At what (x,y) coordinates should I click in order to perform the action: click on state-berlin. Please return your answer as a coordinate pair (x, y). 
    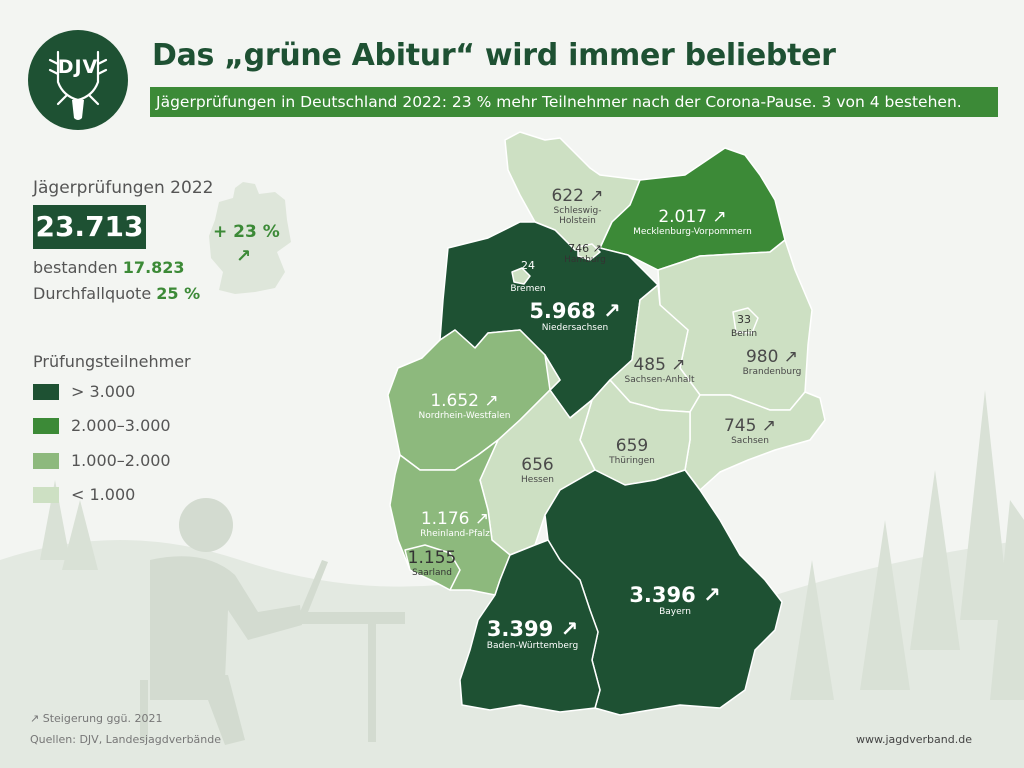
    Looking at the image, I should click on (745, 320).